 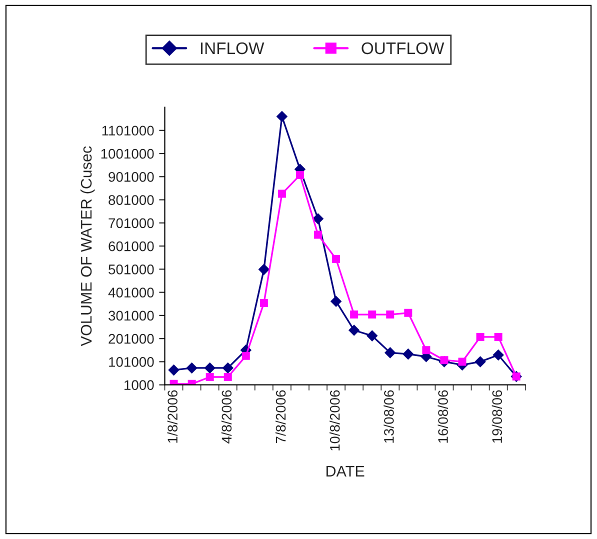 What do you see at coordinates (131, 315) in the screenshot?
I see `y-tick-label: 301000` at bounding box center [131, 315].